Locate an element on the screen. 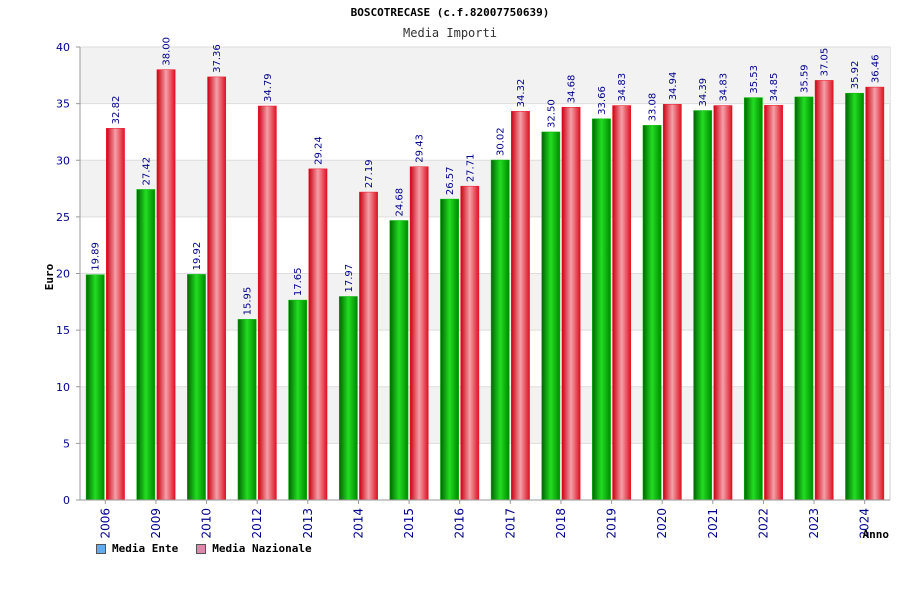 This screenshot has width=900, height=600. data-label: 34.85 is located at coordinates (774, 87).